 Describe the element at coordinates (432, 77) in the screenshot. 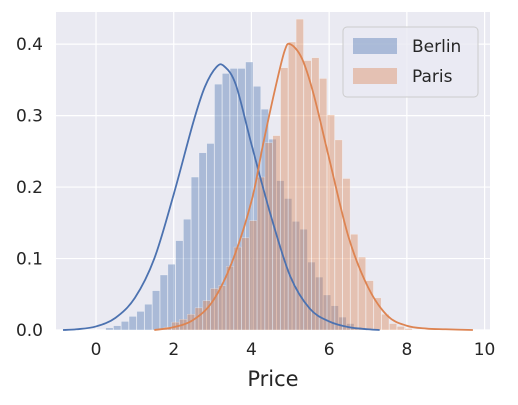

I see `legend-label-paris: Paris` at that location.